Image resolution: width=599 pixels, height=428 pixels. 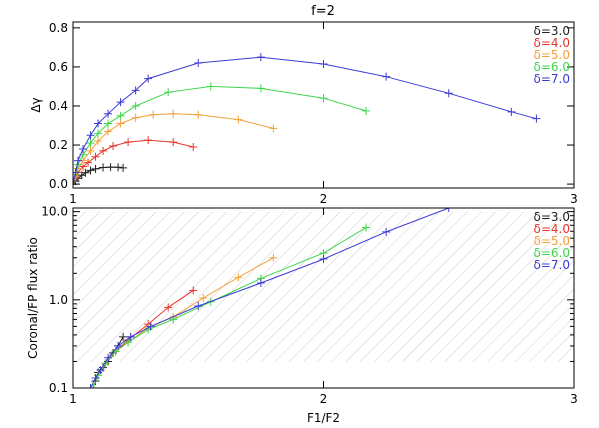 What do you see at coordinates (323, 11) in the screenshot?
I see `figure-title: f=2` at bounding box center [323, 11].